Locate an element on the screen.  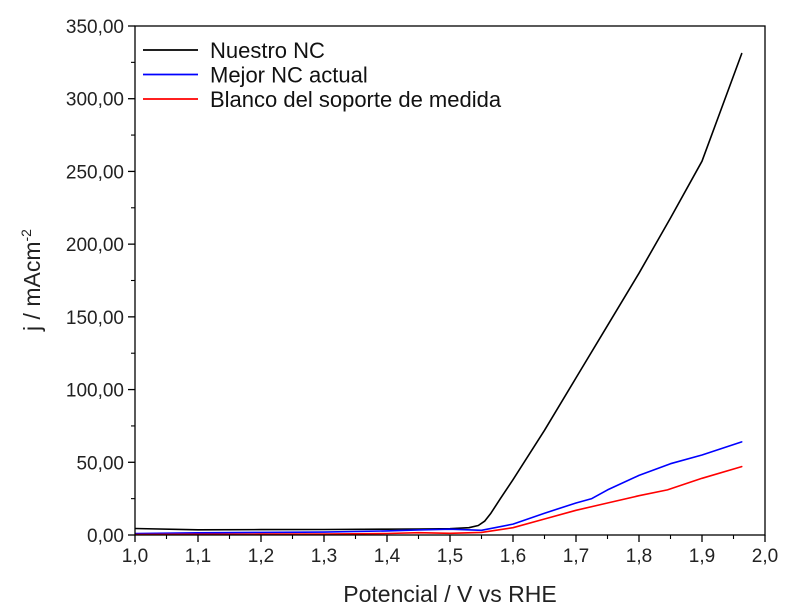
x-tick-label: 1,6 is located at coordinates (513, 556).